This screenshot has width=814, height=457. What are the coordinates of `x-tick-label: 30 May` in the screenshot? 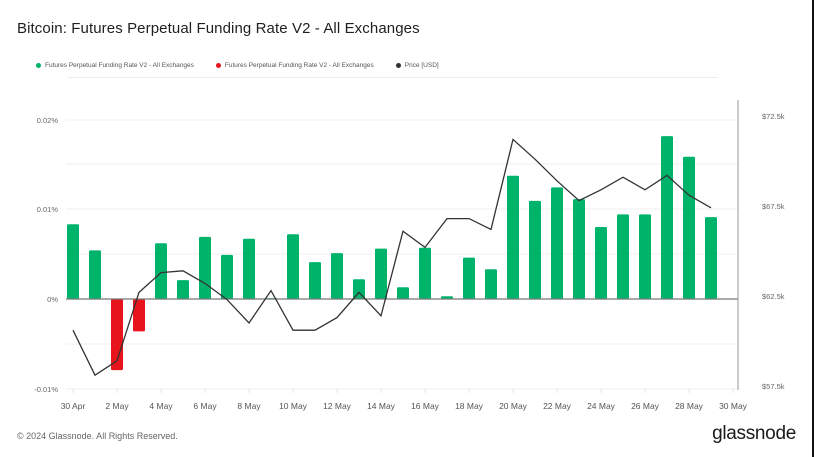 It's located at (733, 406).